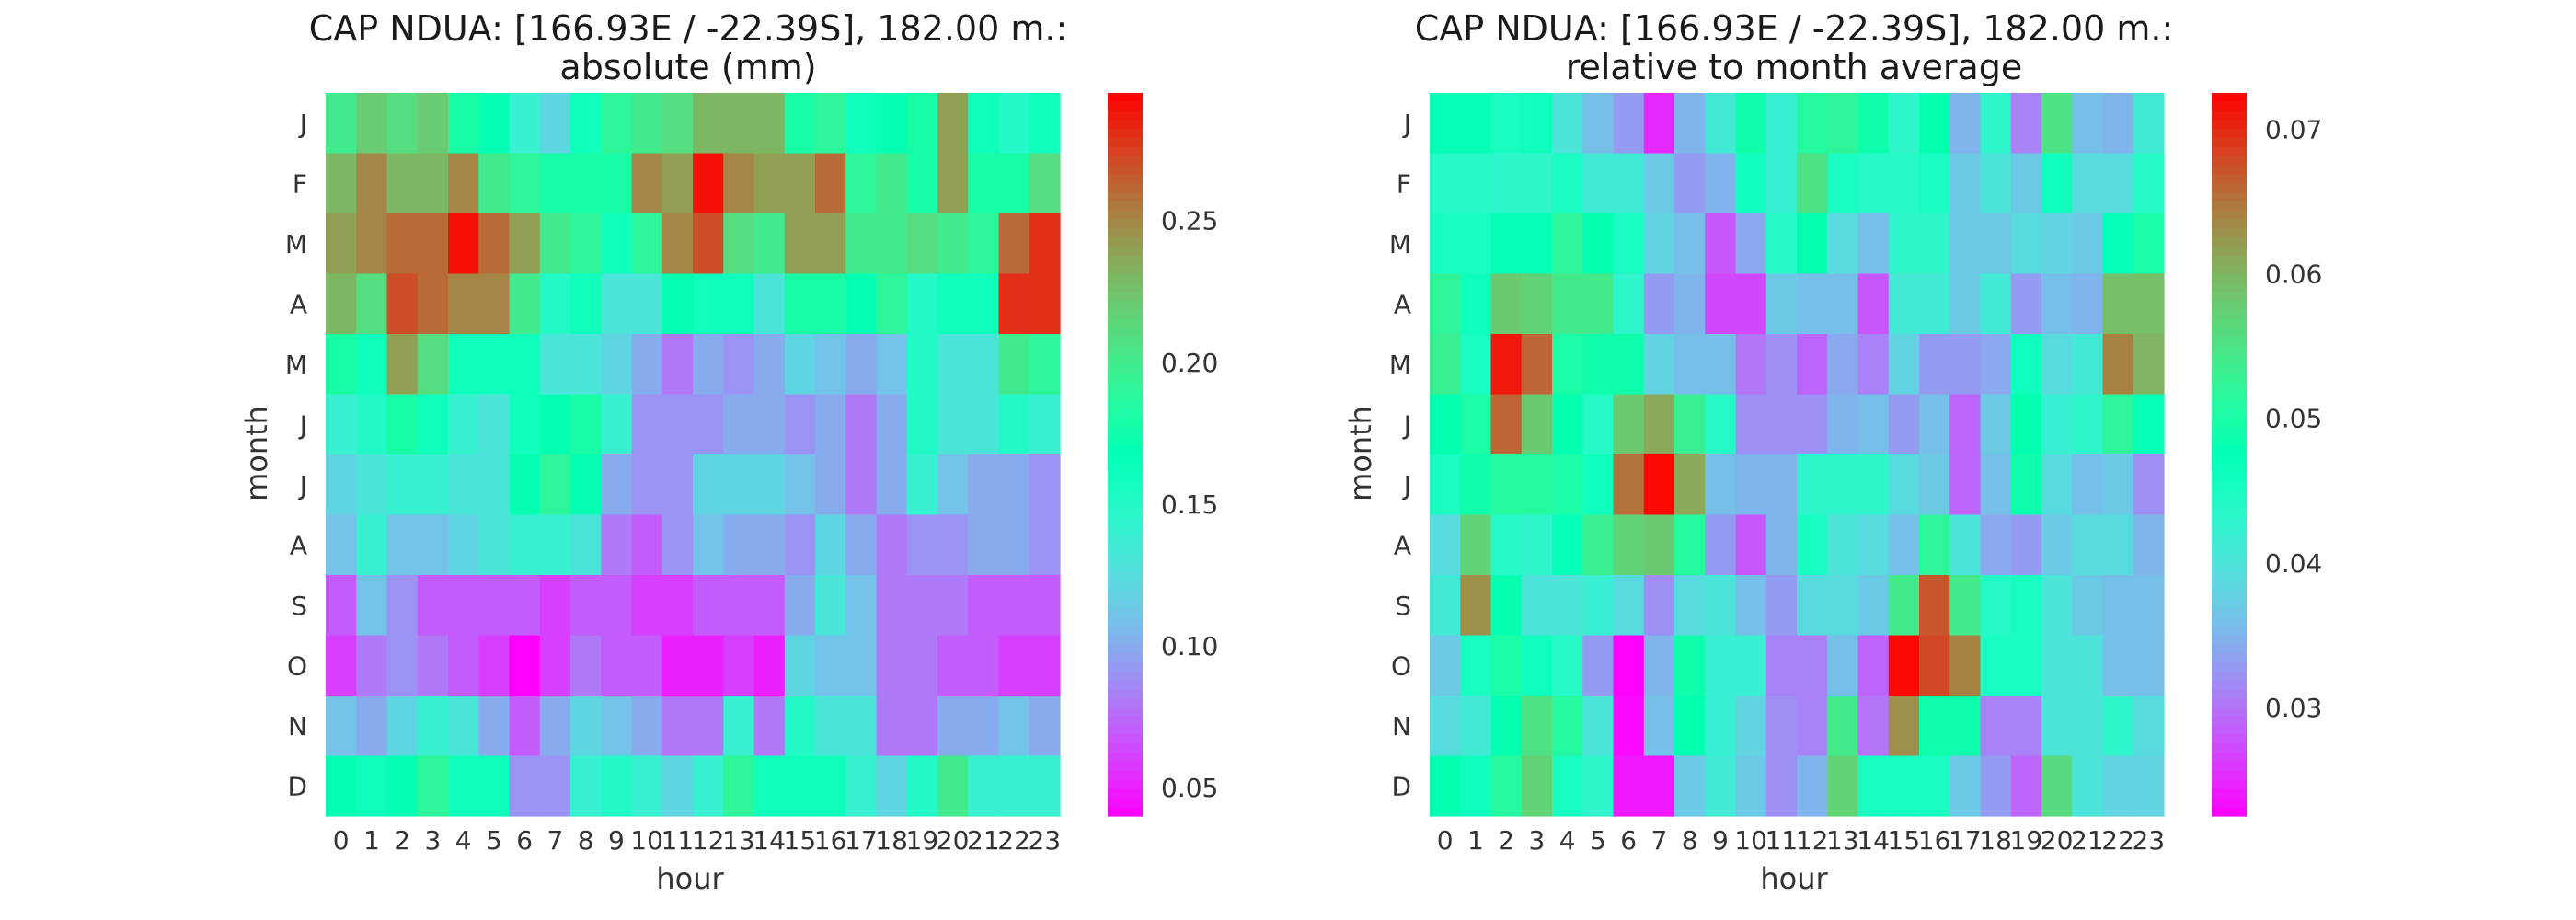 This screenshot has height=920, width=2576. Describe the element at coordinates (690, 878) in the screenshot. I see `x-axis-title: hour` at that location.